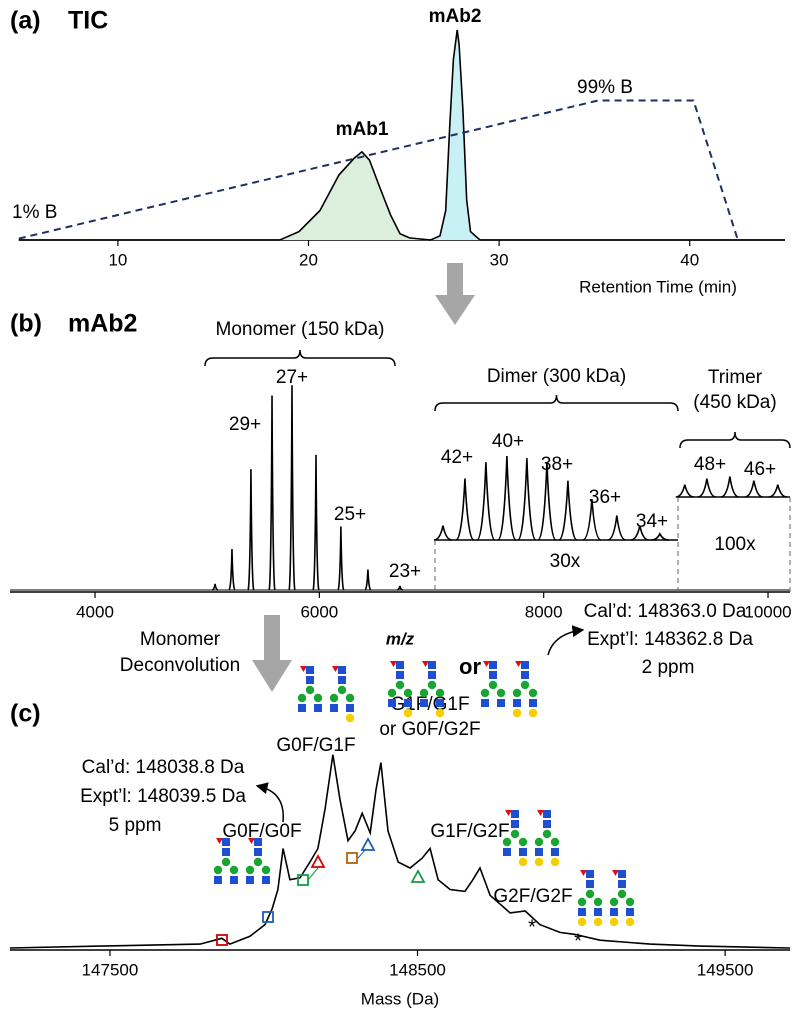  What do you see at coordinates (400, 998) in the screenshot?
I see `x-axis-label: Mass (Da)` at bounding box center [400, 998].